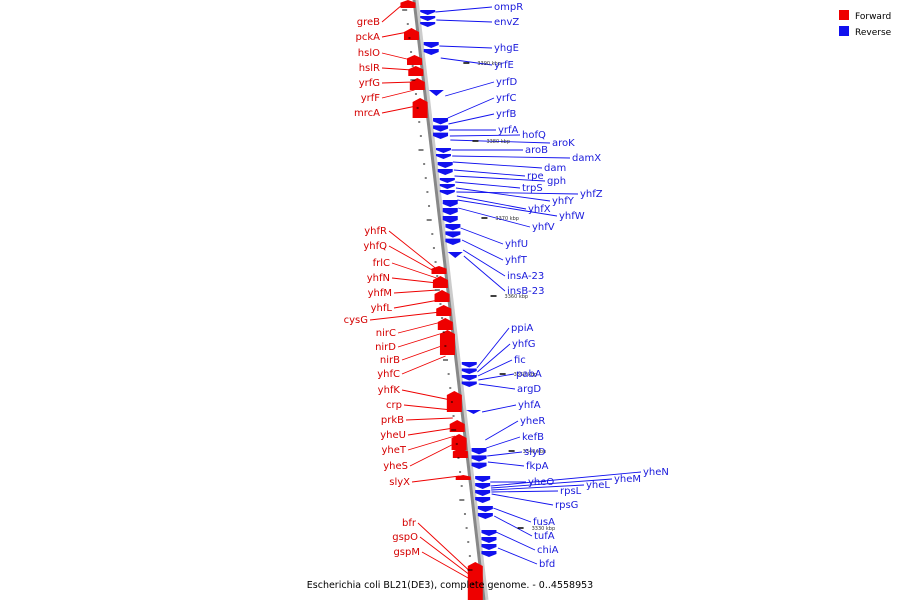 The width and height of the screenshot is (900, 600). I want to click on forward-gene-label: yhfR, so click(375, 231).